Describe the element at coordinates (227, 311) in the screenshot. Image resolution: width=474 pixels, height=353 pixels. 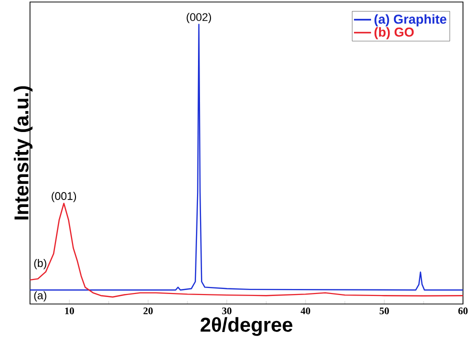
I see `x-tick-label: 30` at that location.